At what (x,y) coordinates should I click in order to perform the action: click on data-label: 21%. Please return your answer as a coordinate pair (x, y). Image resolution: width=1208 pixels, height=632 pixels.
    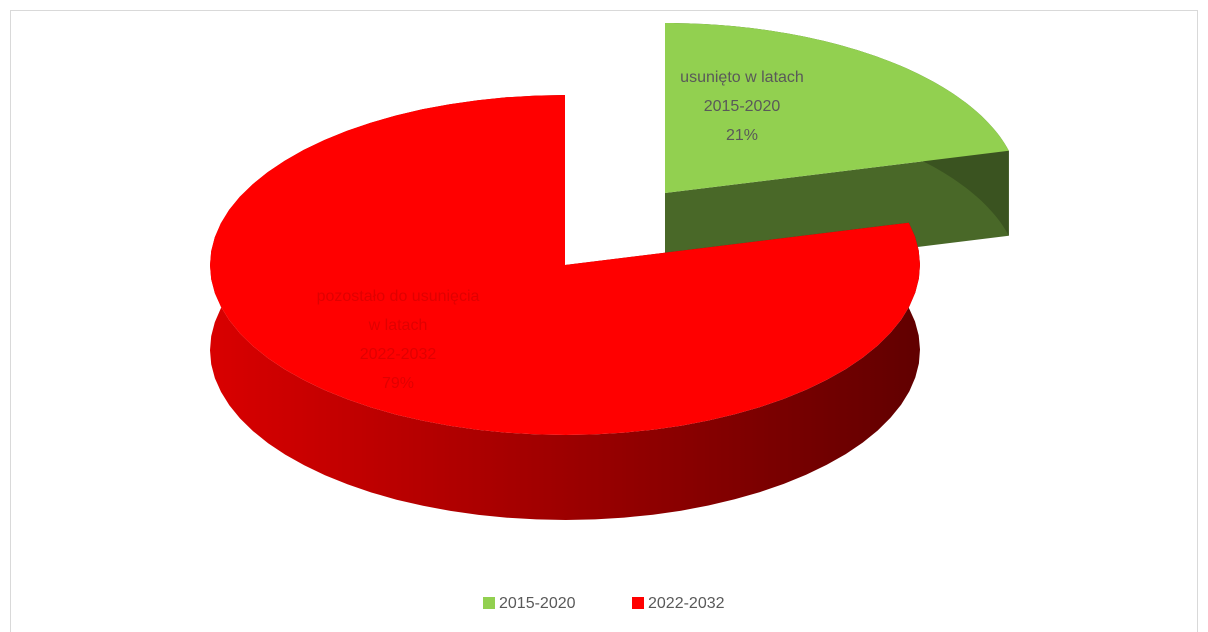
    Looking at the image, I should click on (742, 135).